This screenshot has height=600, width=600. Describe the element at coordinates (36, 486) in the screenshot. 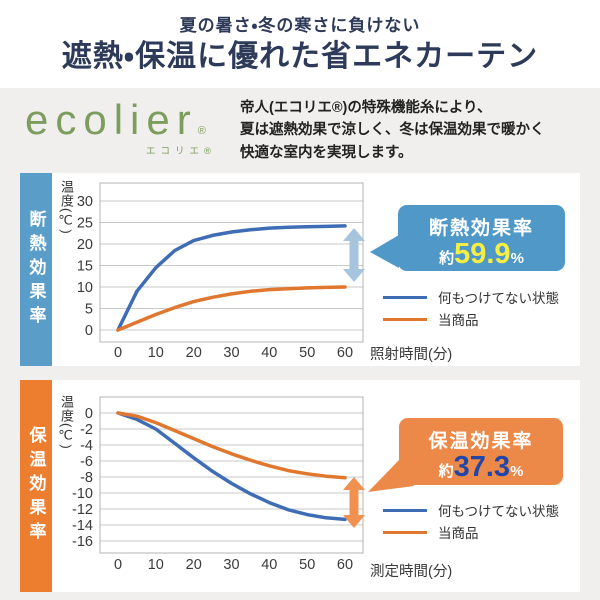

I see `section-label-heat-retention: 保温効果率` at that location.